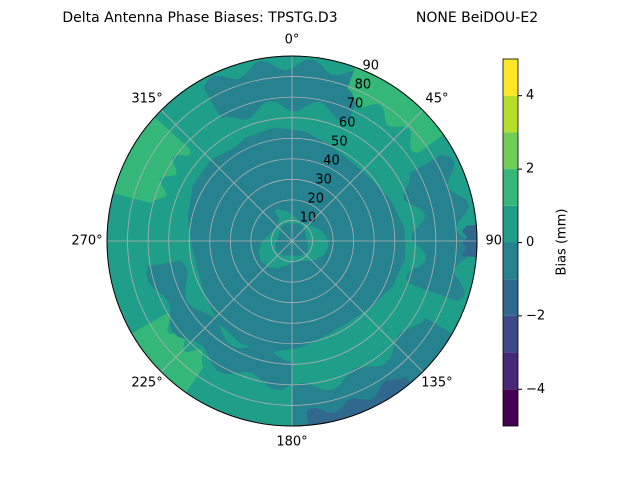 Image resolution: width=640 pixels, height=480 pixels. What do you see at coordinates (292, 40) in the screenshot?
I see `theta-tick-label: 0°` at bounding box center [292, 40].